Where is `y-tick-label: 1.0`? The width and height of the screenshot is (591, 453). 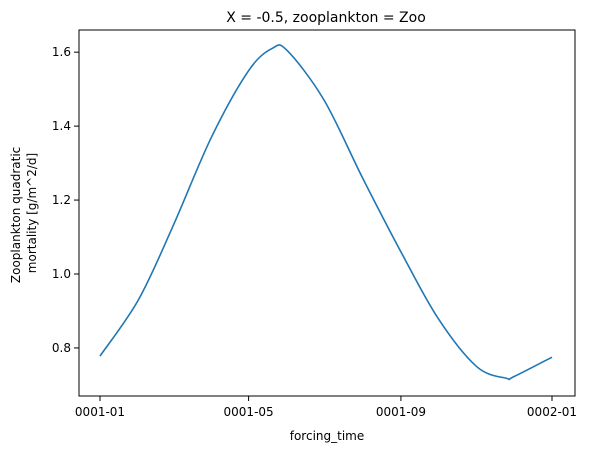 y-tick-label: 1.0 is located at coordinates (61, 274).